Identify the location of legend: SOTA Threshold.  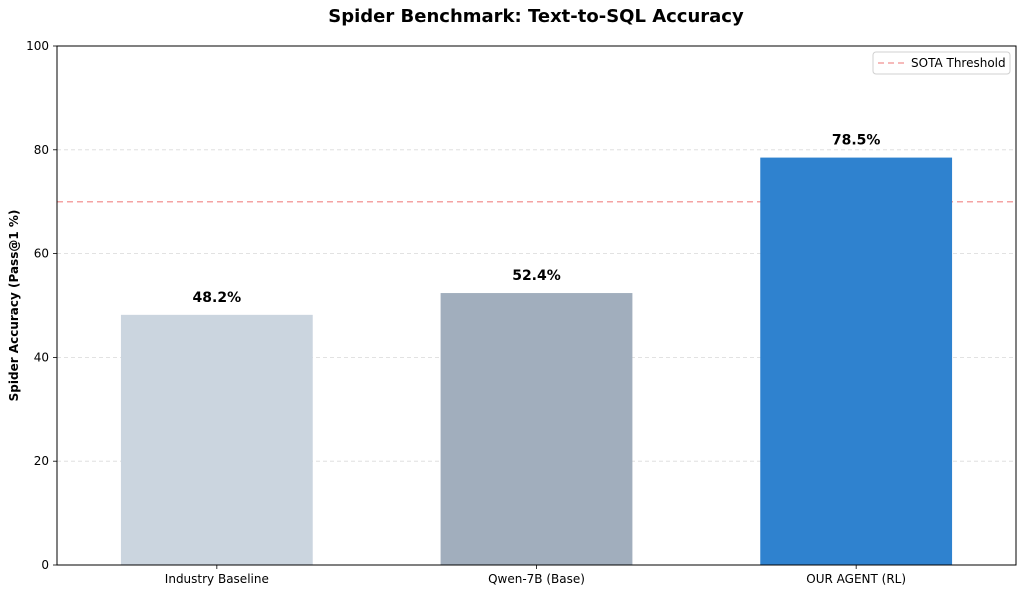
(941, 63).